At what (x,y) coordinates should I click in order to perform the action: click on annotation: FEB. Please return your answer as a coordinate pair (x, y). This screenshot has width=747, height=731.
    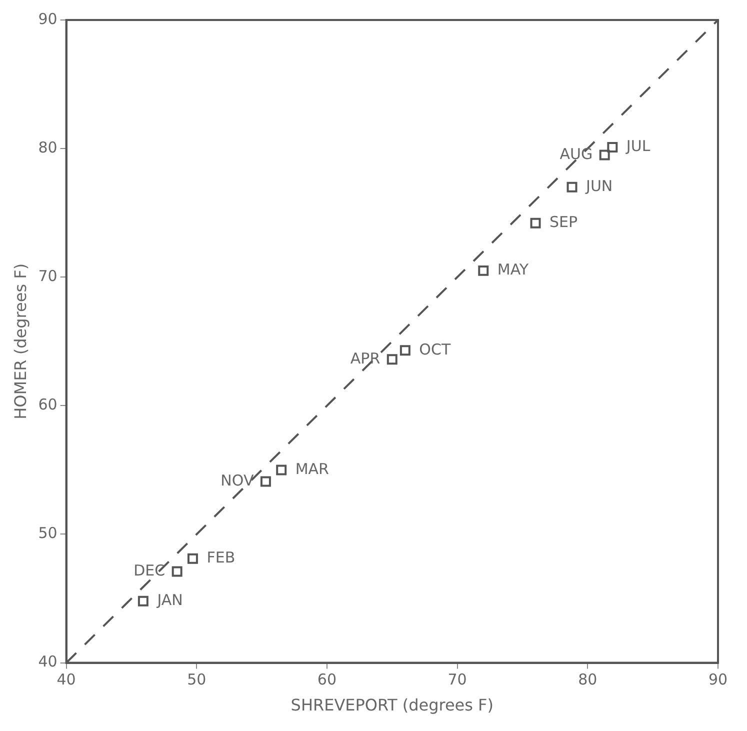
    Looking at the image, I should click on (221, 557).